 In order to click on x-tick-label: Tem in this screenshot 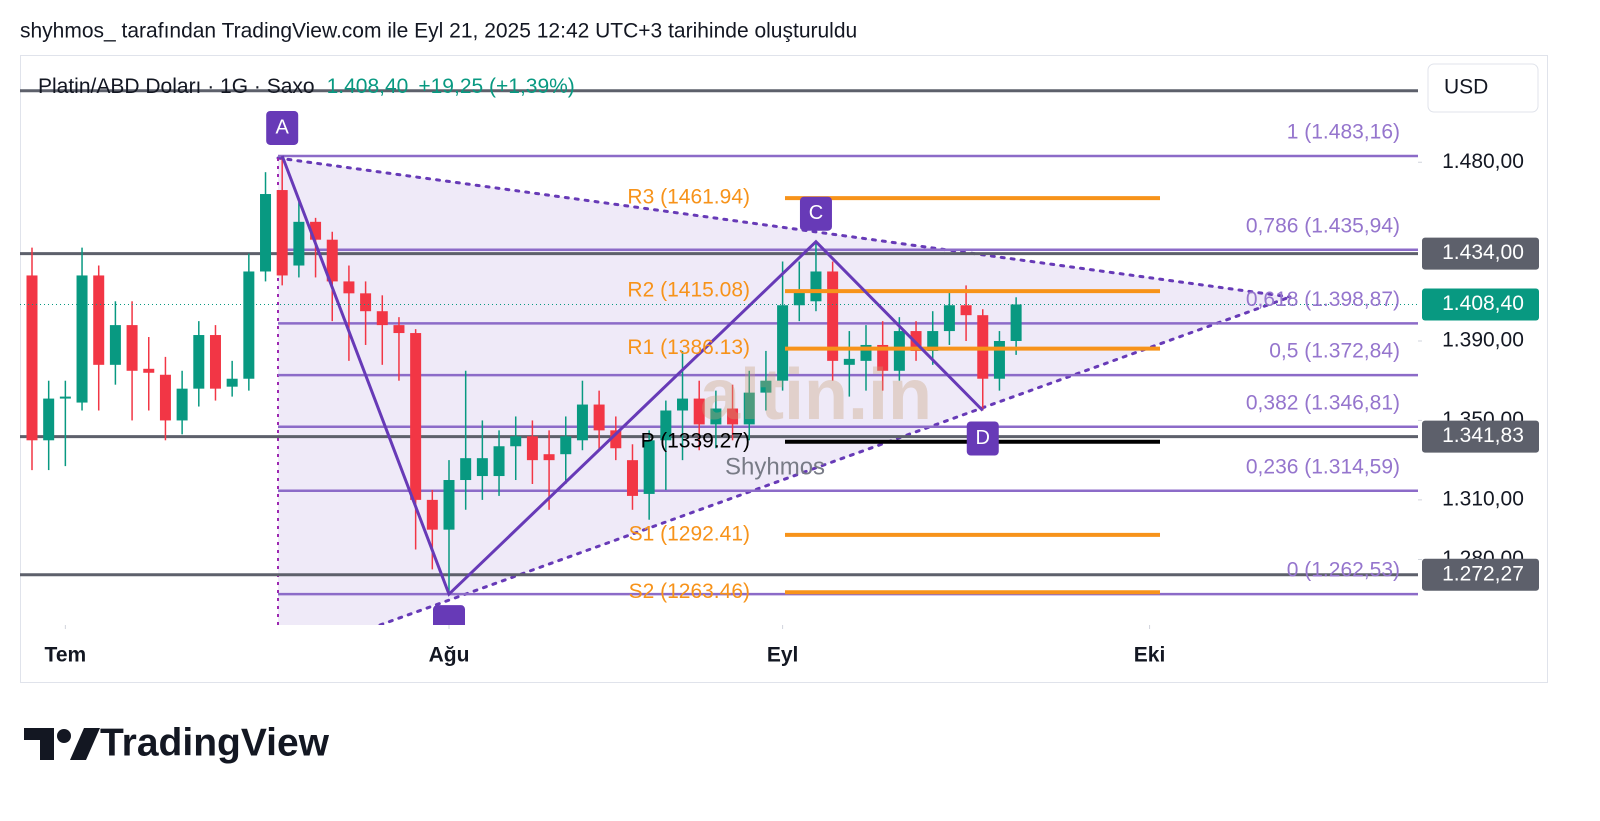, I will do `click(66, 655)`.